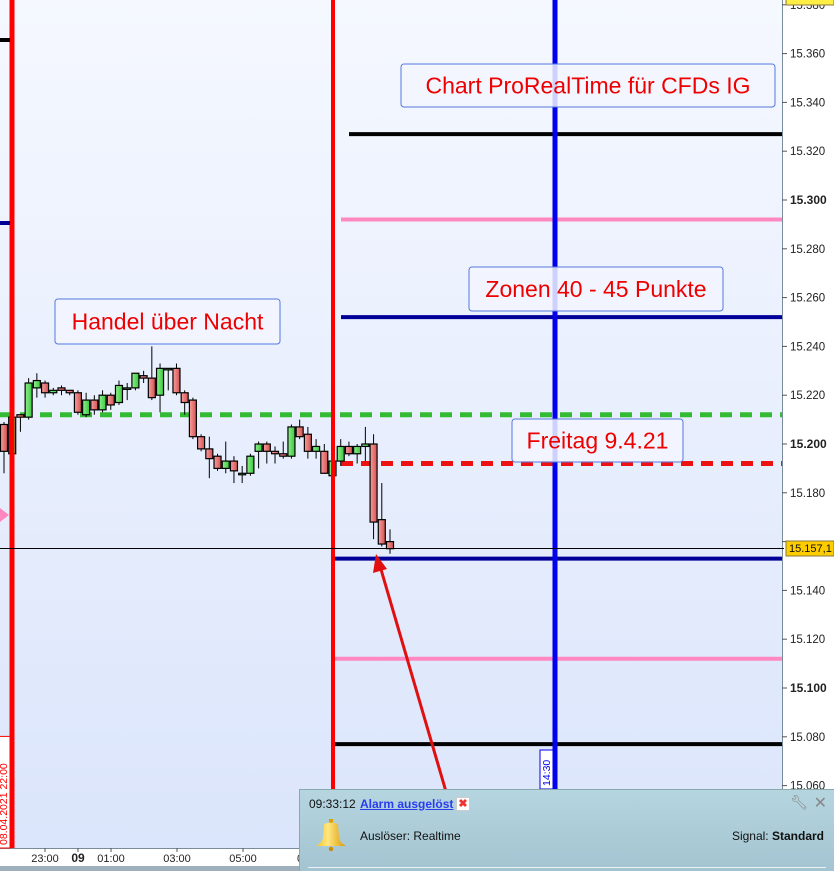 This screenshot has width=834, height=871. What do you see at coordinates (410, 836) in the screenshot?
I see `alert-trigger: Auslöser: Realtime` at bounding box center [410, 836].